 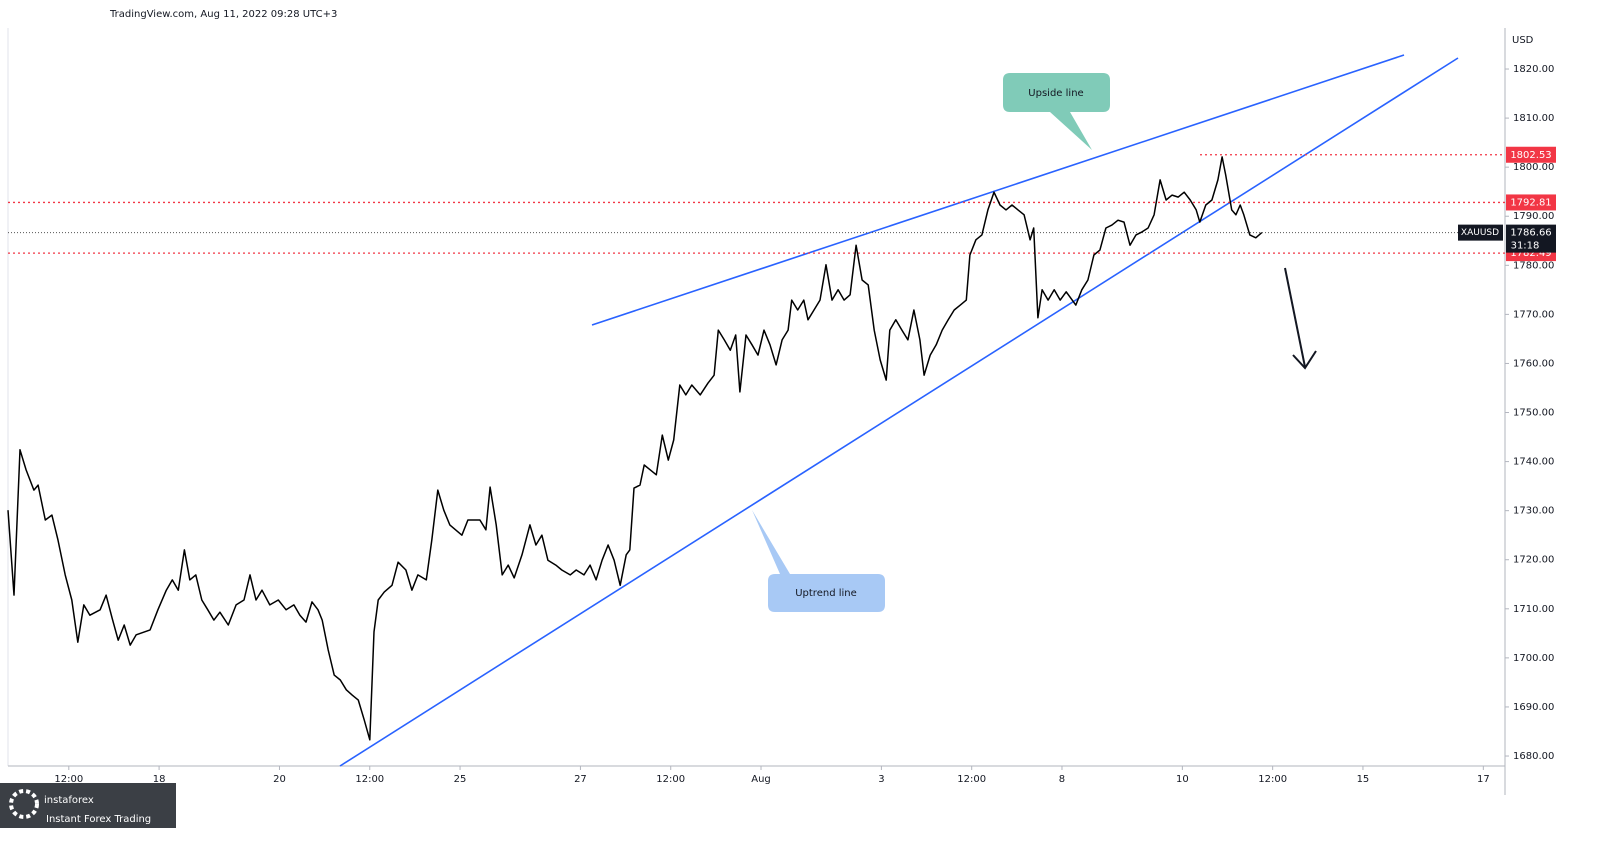 What do you see at coordinates (1295, 317) in the screenshot?
I see `arrow` at bounding box center [1295, 317].